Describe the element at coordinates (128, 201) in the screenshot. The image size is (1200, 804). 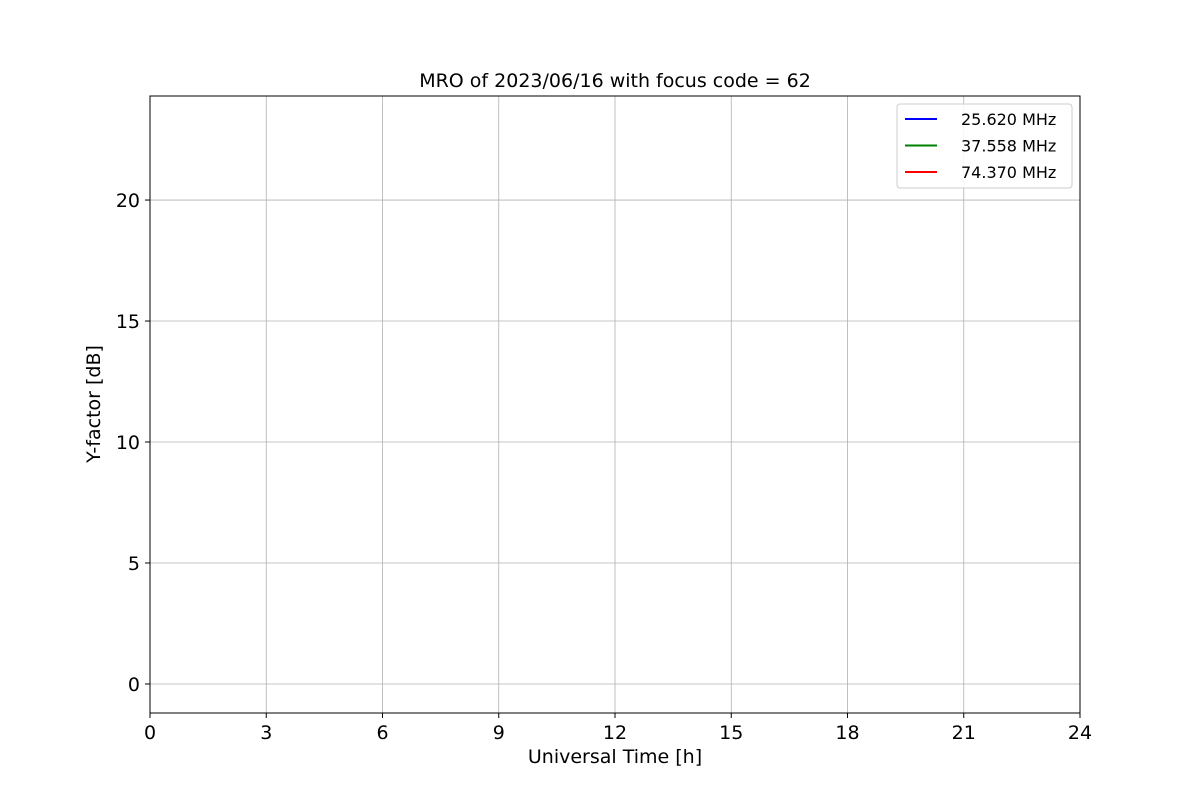
I see `y-tick-label: 20` at that location.